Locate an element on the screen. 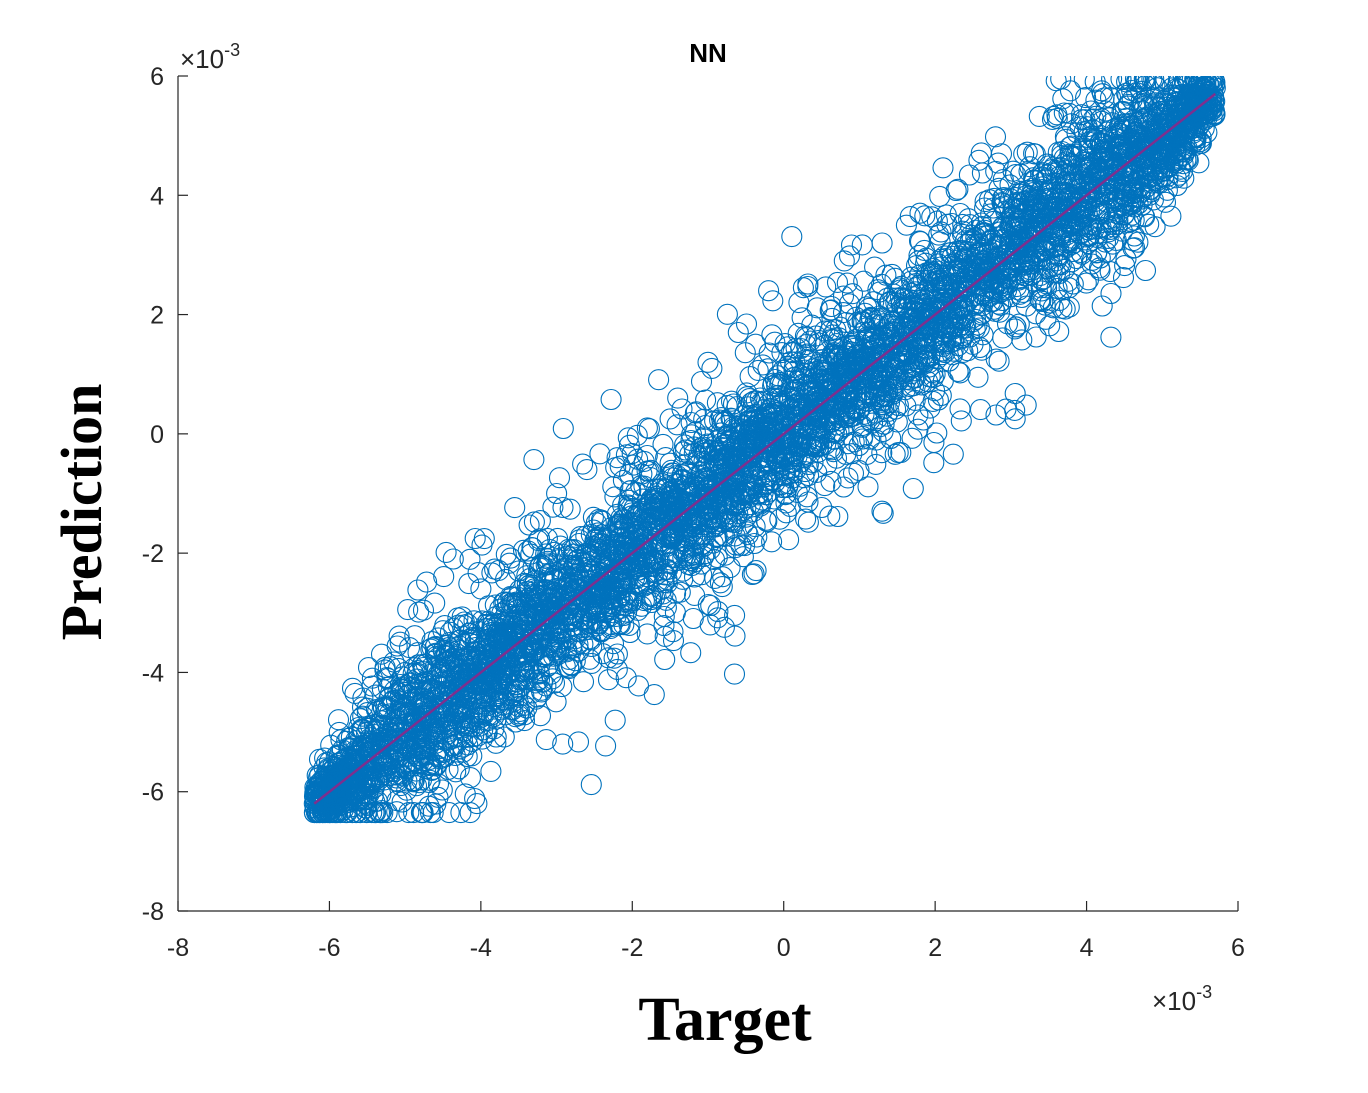 The image size is (1368, 1093). x-ticks: -8 -6 -4 -2 0 2 4 6 is located at coordinates (706, 931).